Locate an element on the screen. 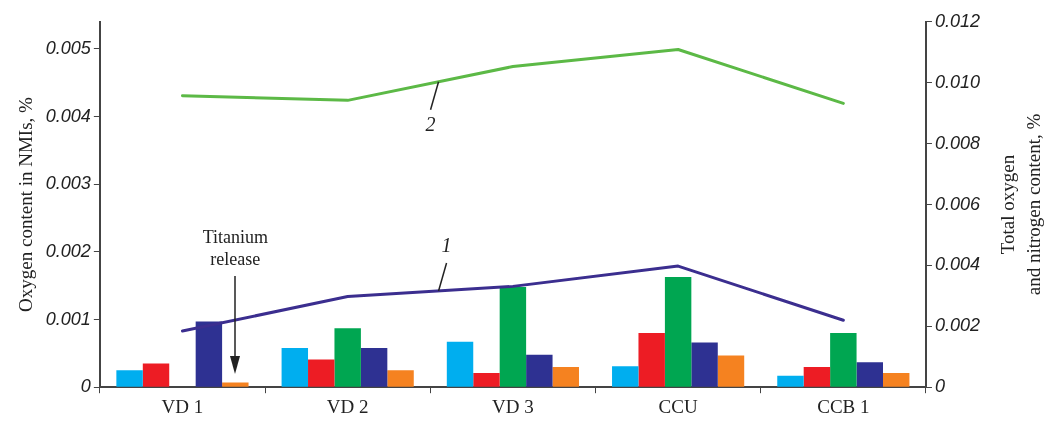 The height and width of the screenshot is (430, 1061). y2-tick-label: 0.010 is located at coordinates (957, 81).